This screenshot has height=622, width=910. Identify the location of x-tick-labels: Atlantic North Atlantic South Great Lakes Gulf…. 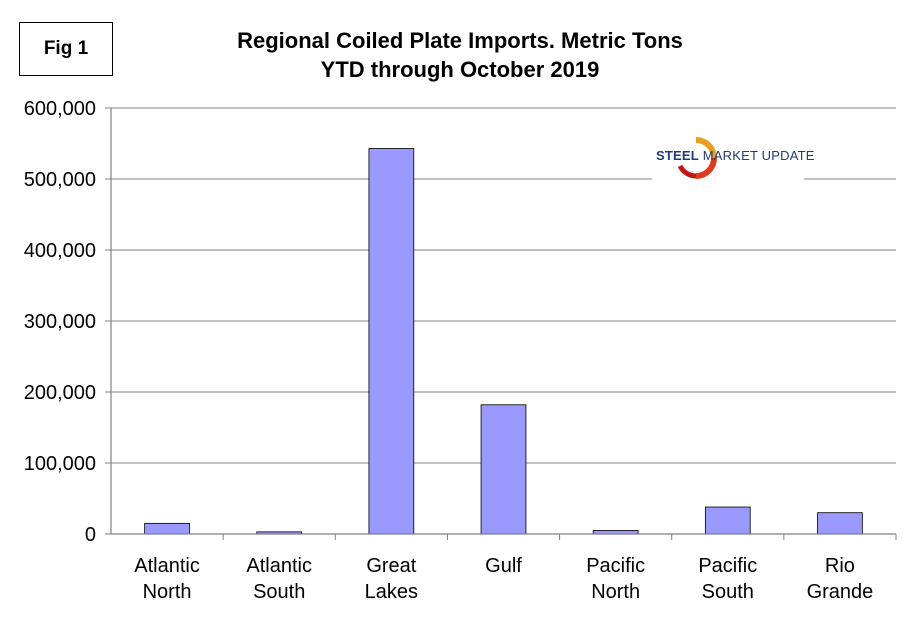
(503, 579).